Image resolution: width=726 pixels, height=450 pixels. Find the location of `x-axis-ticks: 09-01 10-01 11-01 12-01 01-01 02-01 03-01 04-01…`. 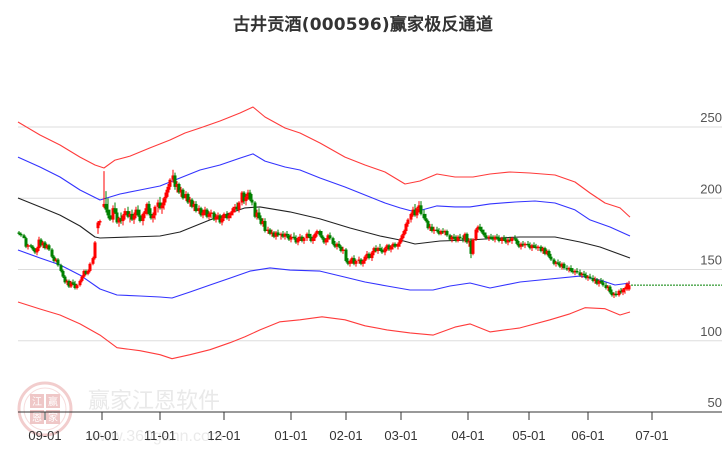

x-axis-ticks: 09-01 10-01 11-01 12-01 01-01 02-01 03-01 04-01… is located at coordinates (348, 427).